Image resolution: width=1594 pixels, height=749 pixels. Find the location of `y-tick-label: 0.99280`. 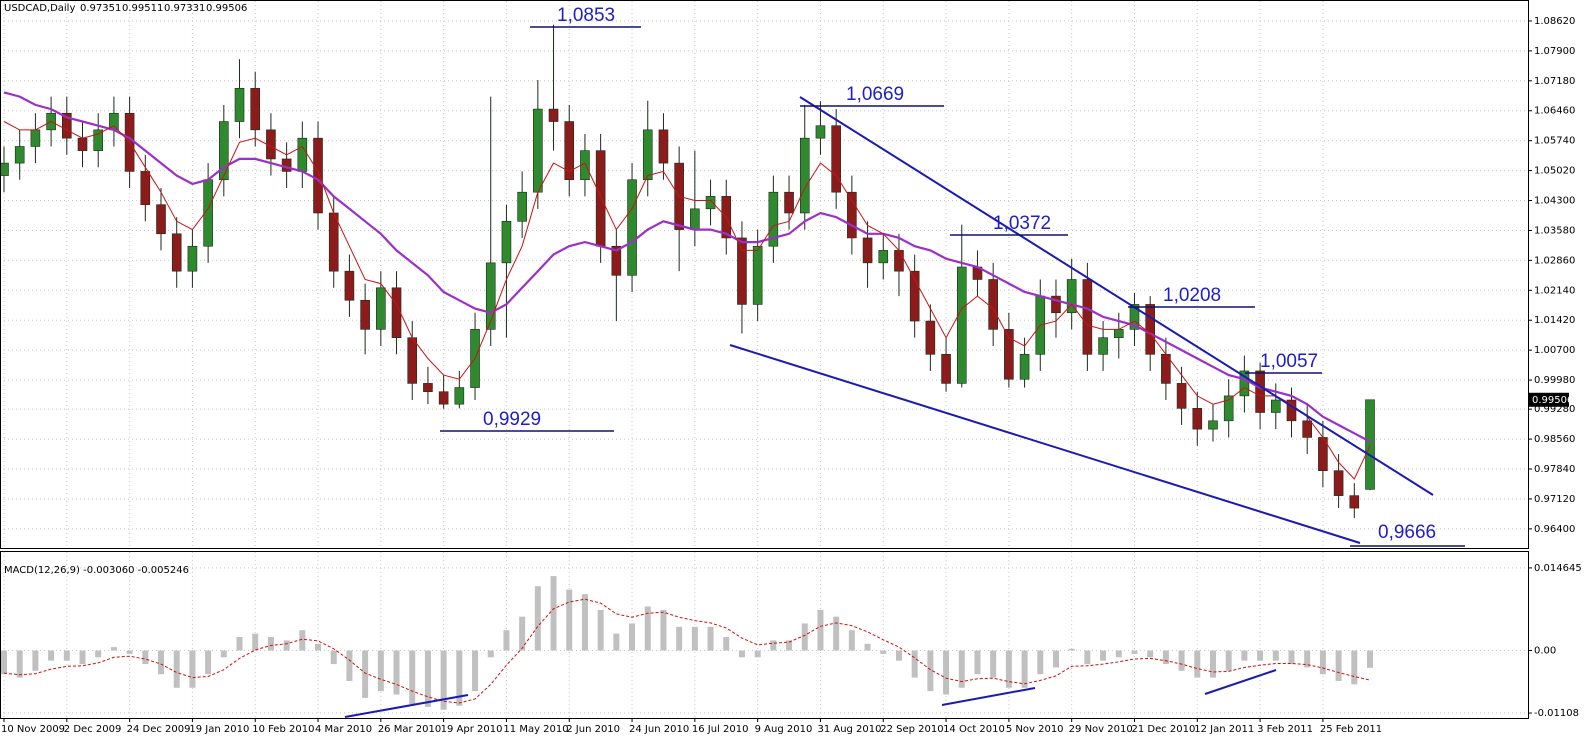

y-tick-label: 0.99280 is located at coordinates (1554, 409).